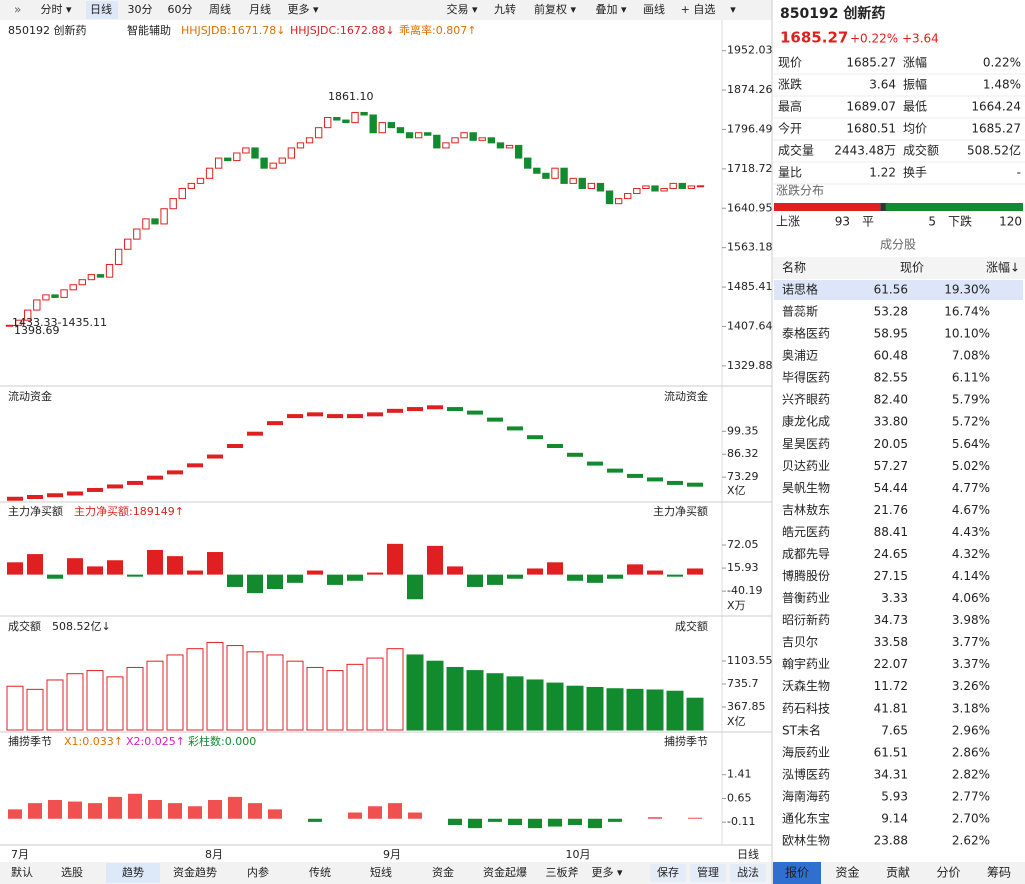 The image size is (1025, 884). Describe the element at coordinates (806, 421) in the screenshot. I see `stock-name: 康龙化成` at that location.